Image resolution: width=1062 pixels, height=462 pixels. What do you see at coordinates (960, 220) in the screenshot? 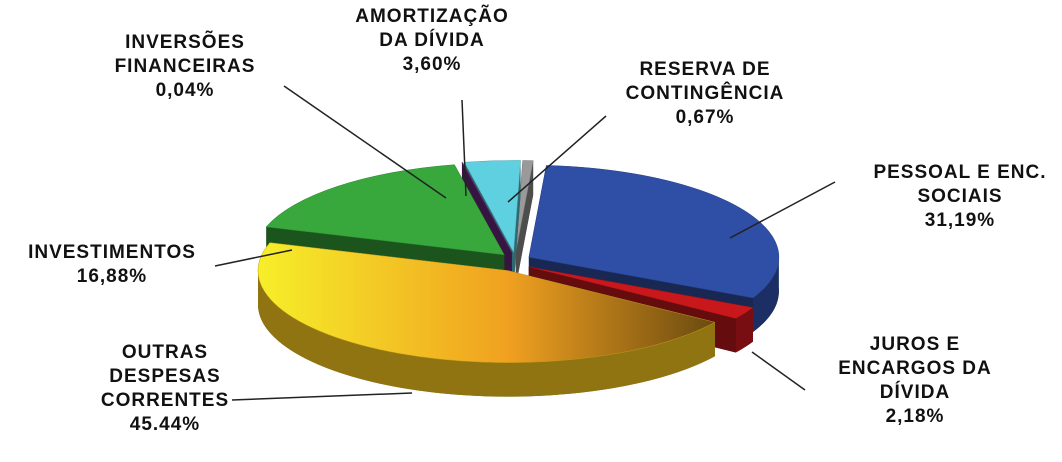
I see `value-label: 31,19%` at bounding box center [960, 220].